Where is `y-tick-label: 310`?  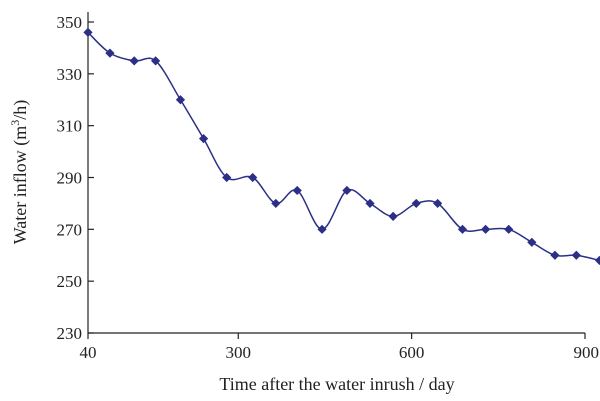
y-tick-label: 310 is located at coordinates (70, 126).